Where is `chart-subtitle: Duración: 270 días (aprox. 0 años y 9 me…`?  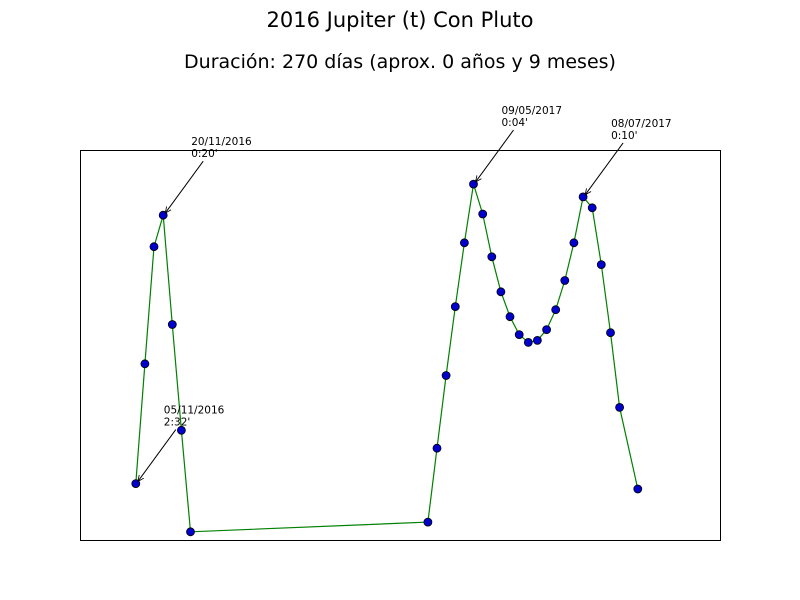
chart-subtitle: Duración: 270 días (aprox. 0 años y 9 me… is located at coordinates (400, 62).